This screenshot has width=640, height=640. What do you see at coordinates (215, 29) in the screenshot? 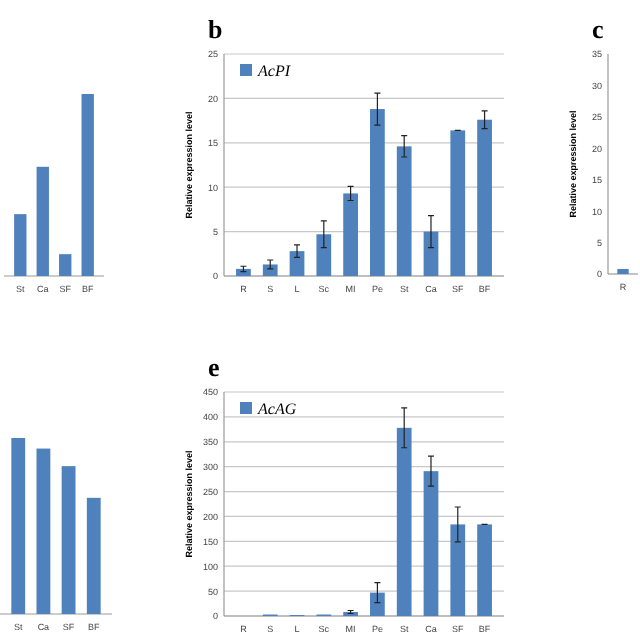
I see `chart-title: b` at bounding box center [215, 29].